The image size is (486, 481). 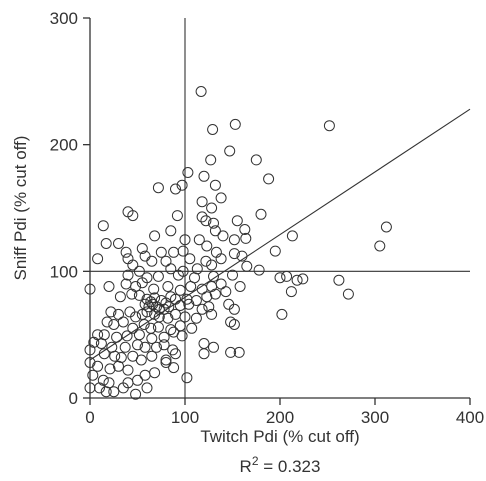 What do you see at coordinates (470, 417) in the screenshot?
I see `x-tick-label: 400` at bounding box center [470, 417].